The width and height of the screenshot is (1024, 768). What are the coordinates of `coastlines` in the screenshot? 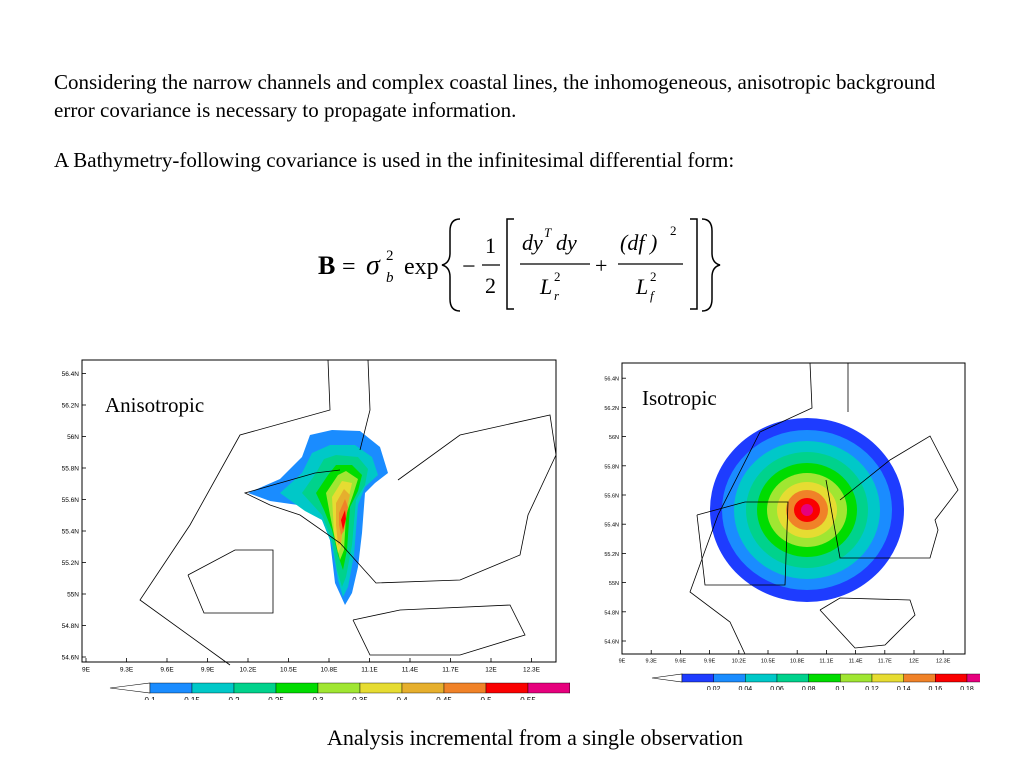 It's located at (824, 508).